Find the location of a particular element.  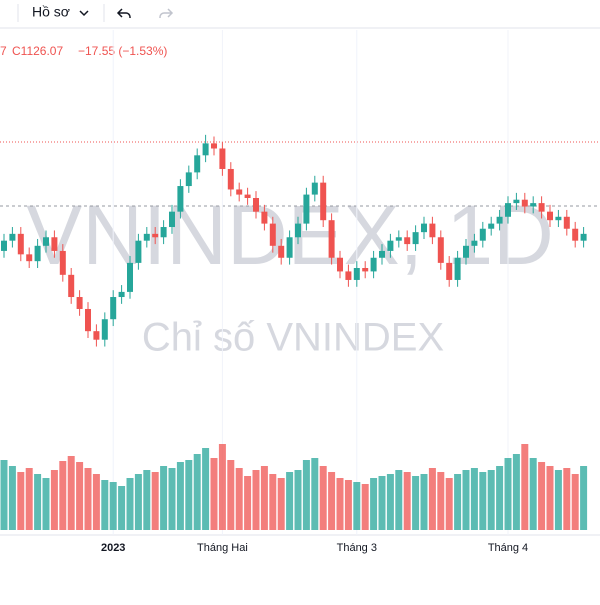

watermark-subtitle: Chỉ số VNINDEX is located at coordinates (293, 338).